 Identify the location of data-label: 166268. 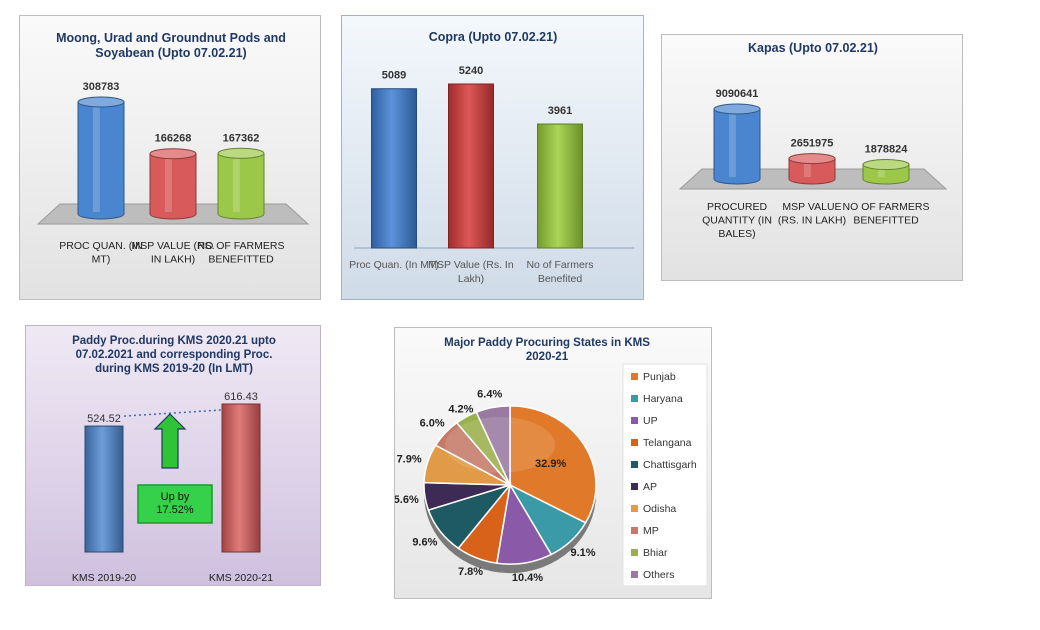
(173, 139).